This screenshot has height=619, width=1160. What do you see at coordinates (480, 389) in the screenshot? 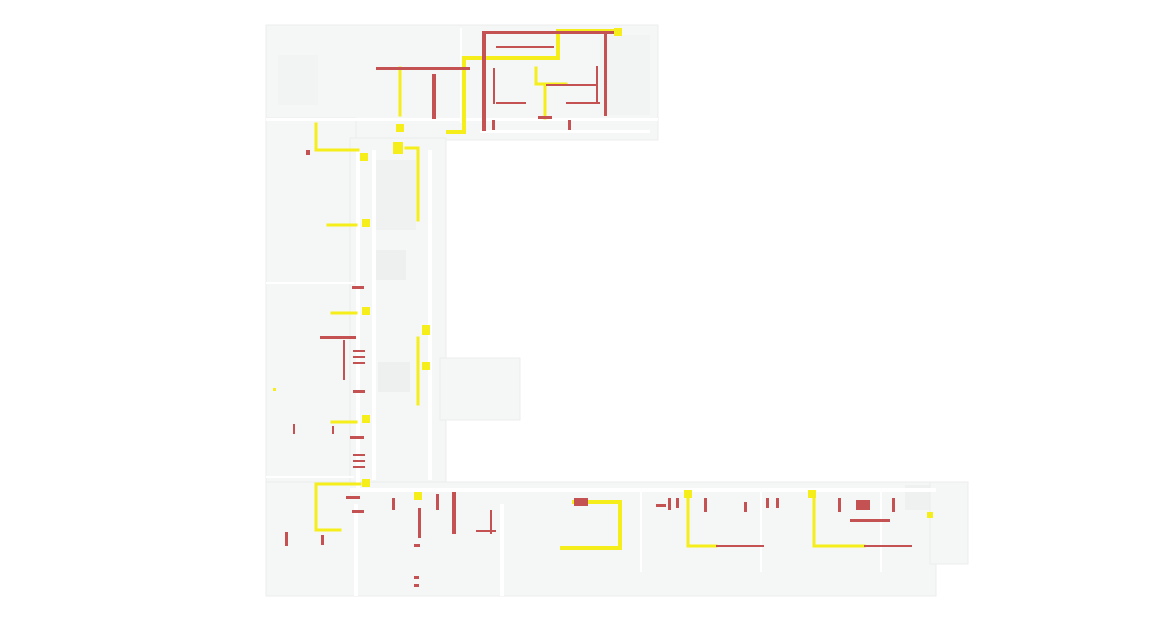
I see `side-room` at bounding box center [480, 389].